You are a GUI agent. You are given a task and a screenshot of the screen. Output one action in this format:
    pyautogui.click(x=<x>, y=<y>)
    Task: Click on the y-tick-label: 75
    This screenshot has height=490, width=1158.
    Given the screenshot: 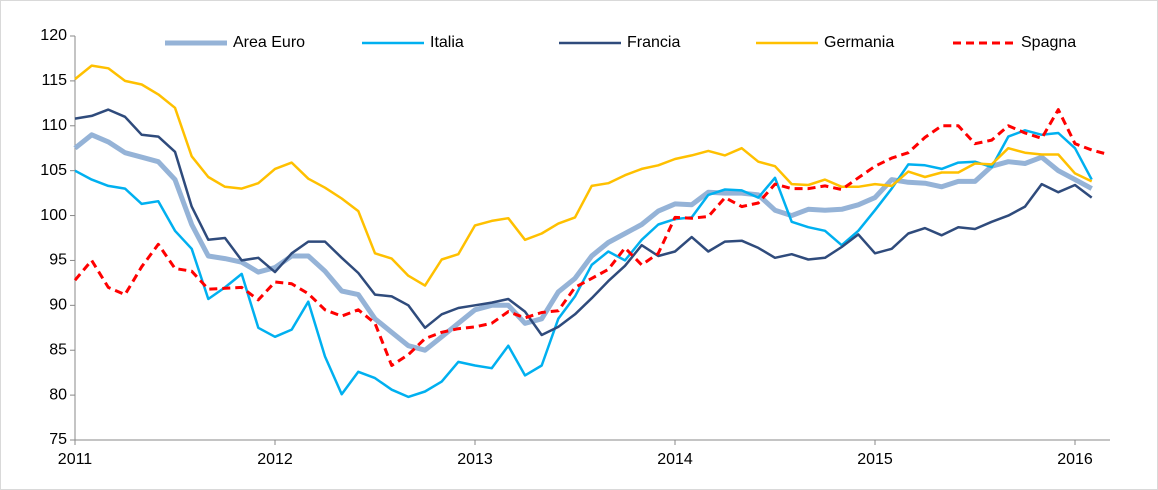 What is the action you would take?
    pyautogui.click(x=58, y=439)
    